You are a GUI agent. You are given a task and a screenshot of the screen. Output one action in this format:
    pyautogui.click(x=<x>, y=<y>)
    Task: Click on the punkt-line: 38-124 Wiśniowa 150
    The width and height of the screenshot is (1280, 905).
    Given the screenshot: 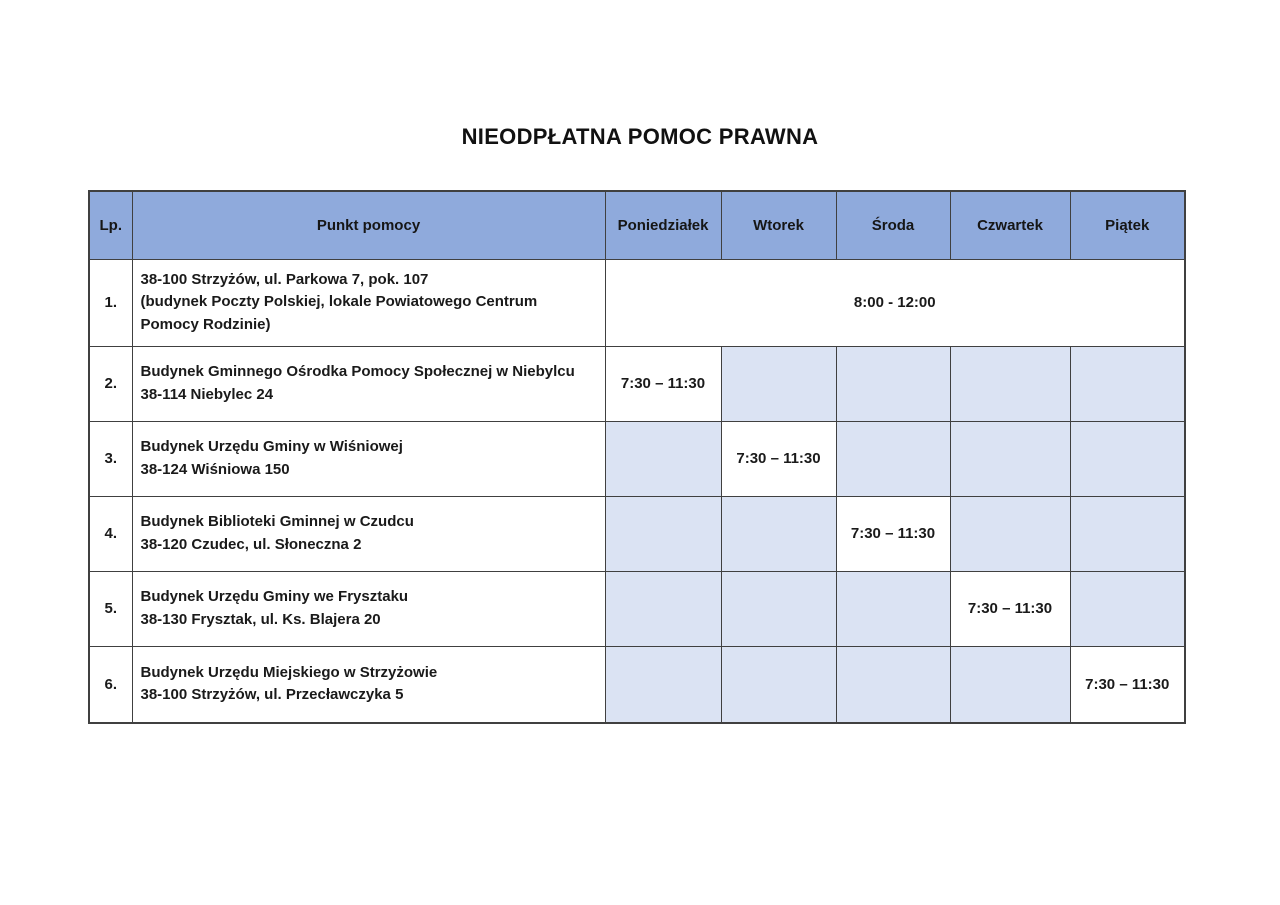 What is the action you would take?
    pyautogui.click(x=215, y=469)
    